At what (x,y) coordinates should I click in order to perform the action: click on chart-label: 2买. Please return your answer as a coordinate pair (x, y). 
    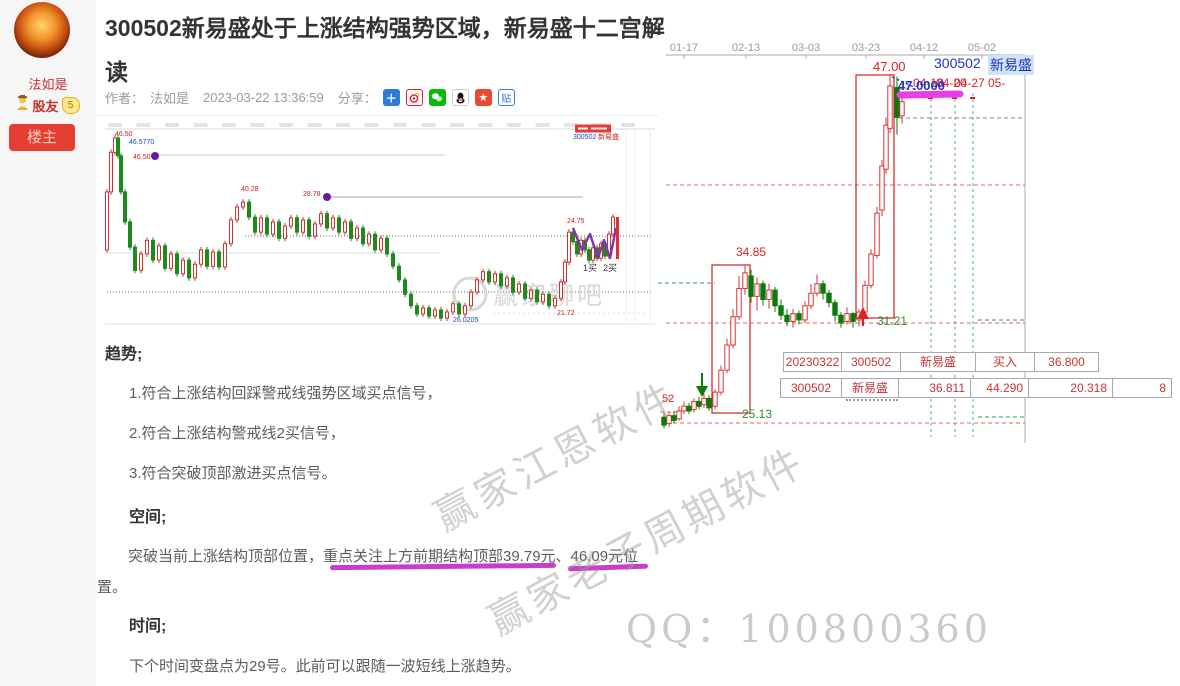
    Looking at the image, I should click on (610, 268).